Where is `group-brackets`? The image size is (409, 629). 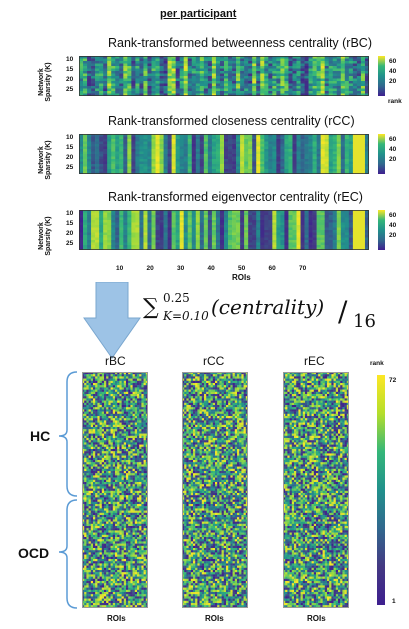
group-brackets is located at coordinates (68, 490).